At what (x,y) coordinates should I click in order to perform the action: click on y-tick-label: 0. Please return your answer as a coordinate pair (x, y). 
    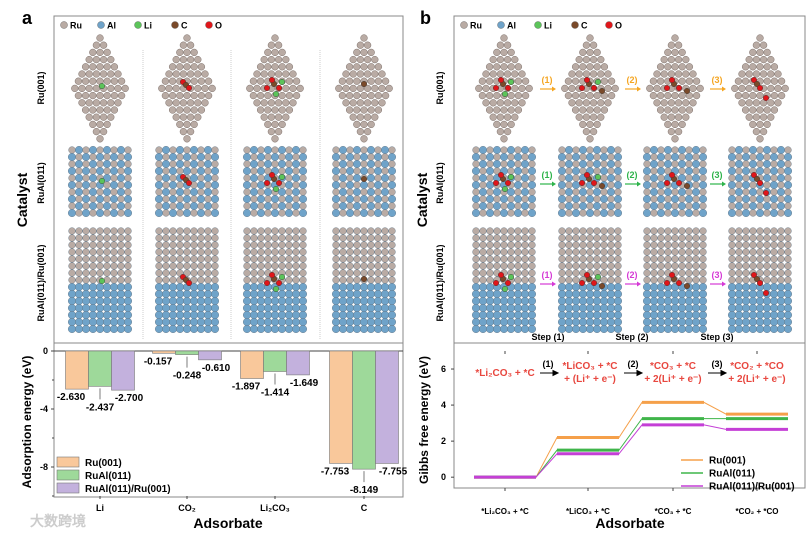
    Looking at the image, I should click on (45, 351).